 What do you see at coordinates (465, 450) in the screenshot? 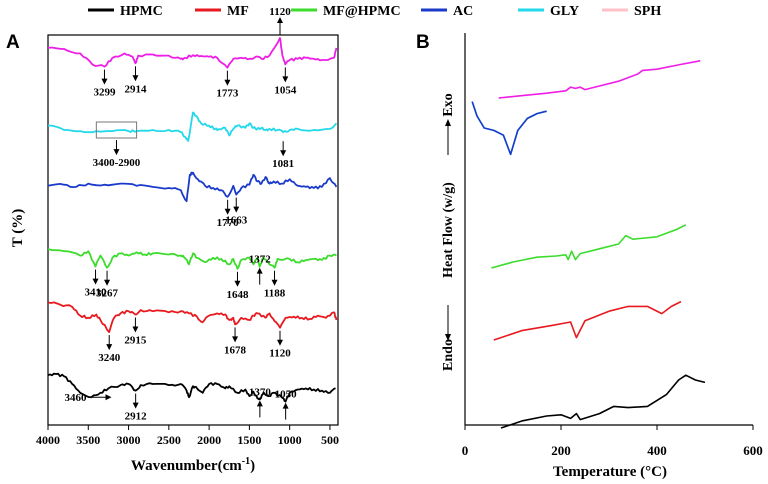
I see `panel-b-tick-label: 0` at bounding box center [465, 450].